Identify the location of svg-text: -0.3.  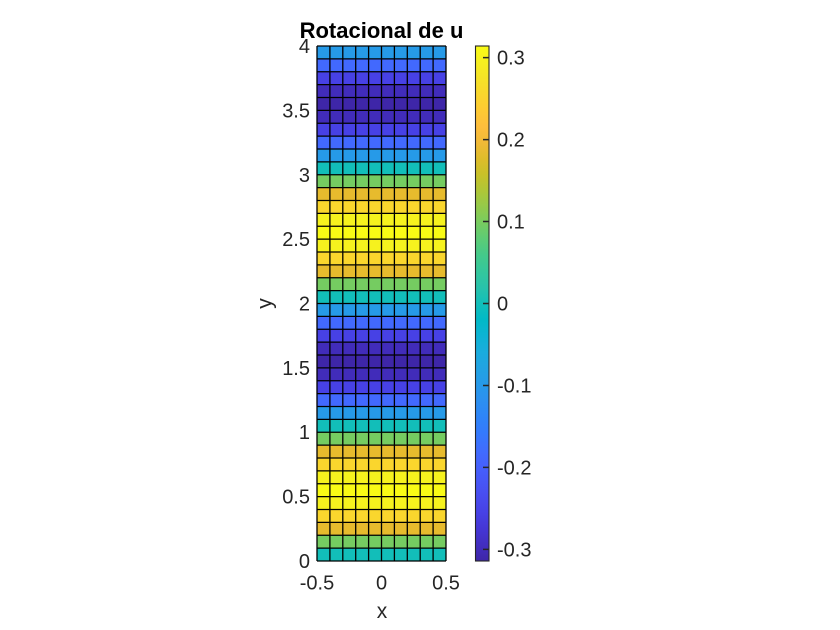
(514, 550).